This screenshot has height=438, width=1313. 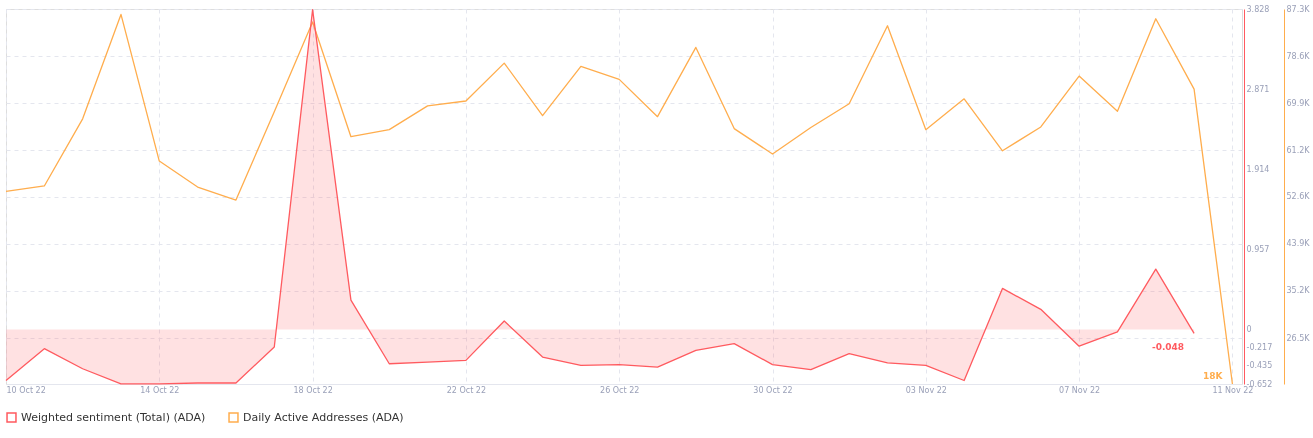 I want to click on y2-tick-label: -0.217, so click(x=1259, y=348).